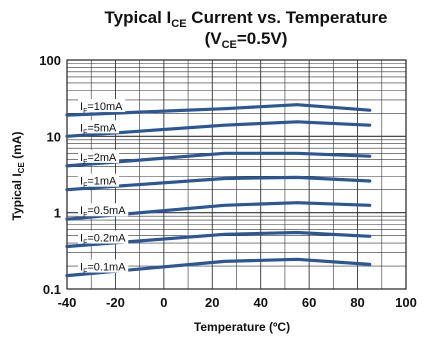 The width and height of the screenshot is (429, 338). Describe the element at coordinates (237, 302) in the screenshot. I see `x-tick-labels: -40 -20 0 20 40 60 80 100` at that location.